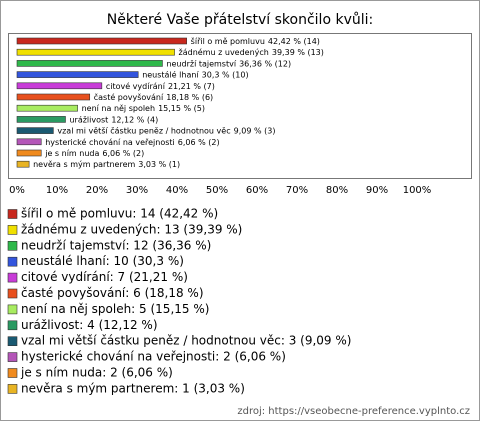 The height and width of the screenshot is (421, 480). Describe the element at coordinates (104, 277) in the screenshot. I see `legend-label: citové vydírání: 7 (21,21 %)` at that location.